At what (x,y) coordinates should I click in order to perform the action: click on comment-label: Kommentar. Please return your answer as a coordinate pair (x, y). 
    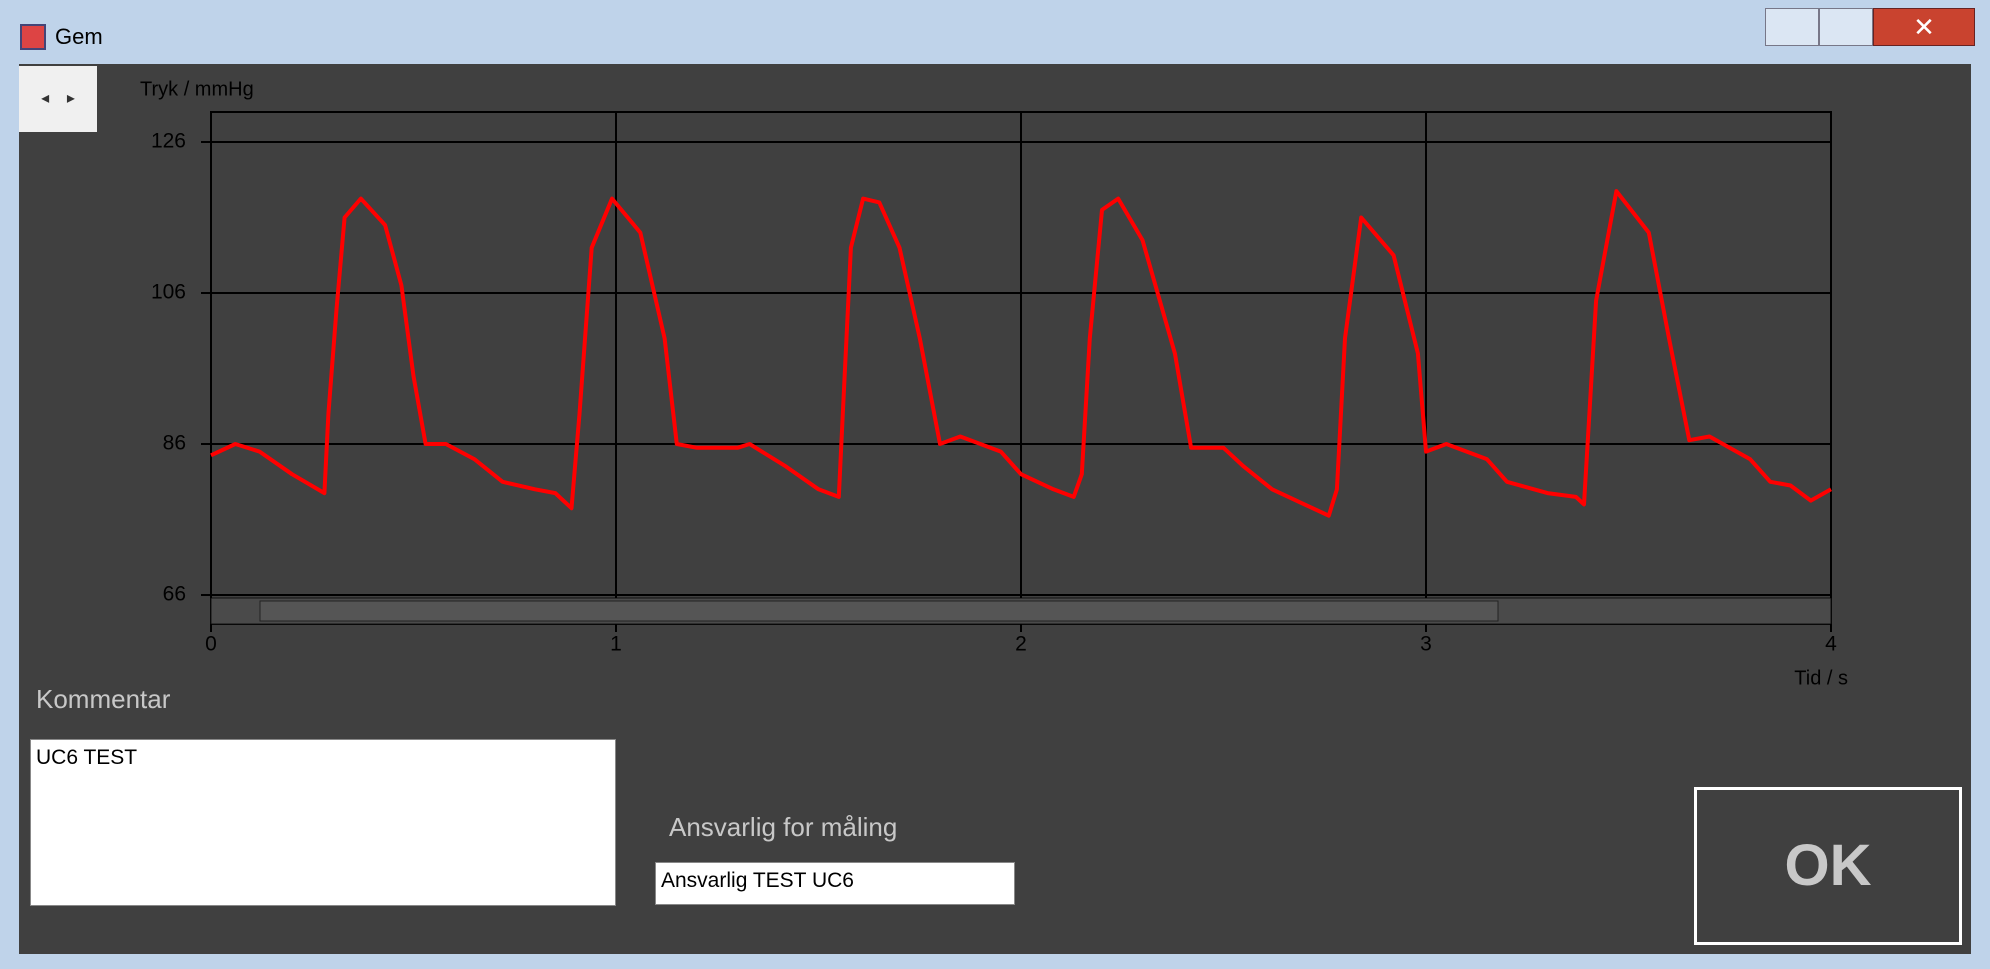
    Looking at the image, I should click on (103, 699).